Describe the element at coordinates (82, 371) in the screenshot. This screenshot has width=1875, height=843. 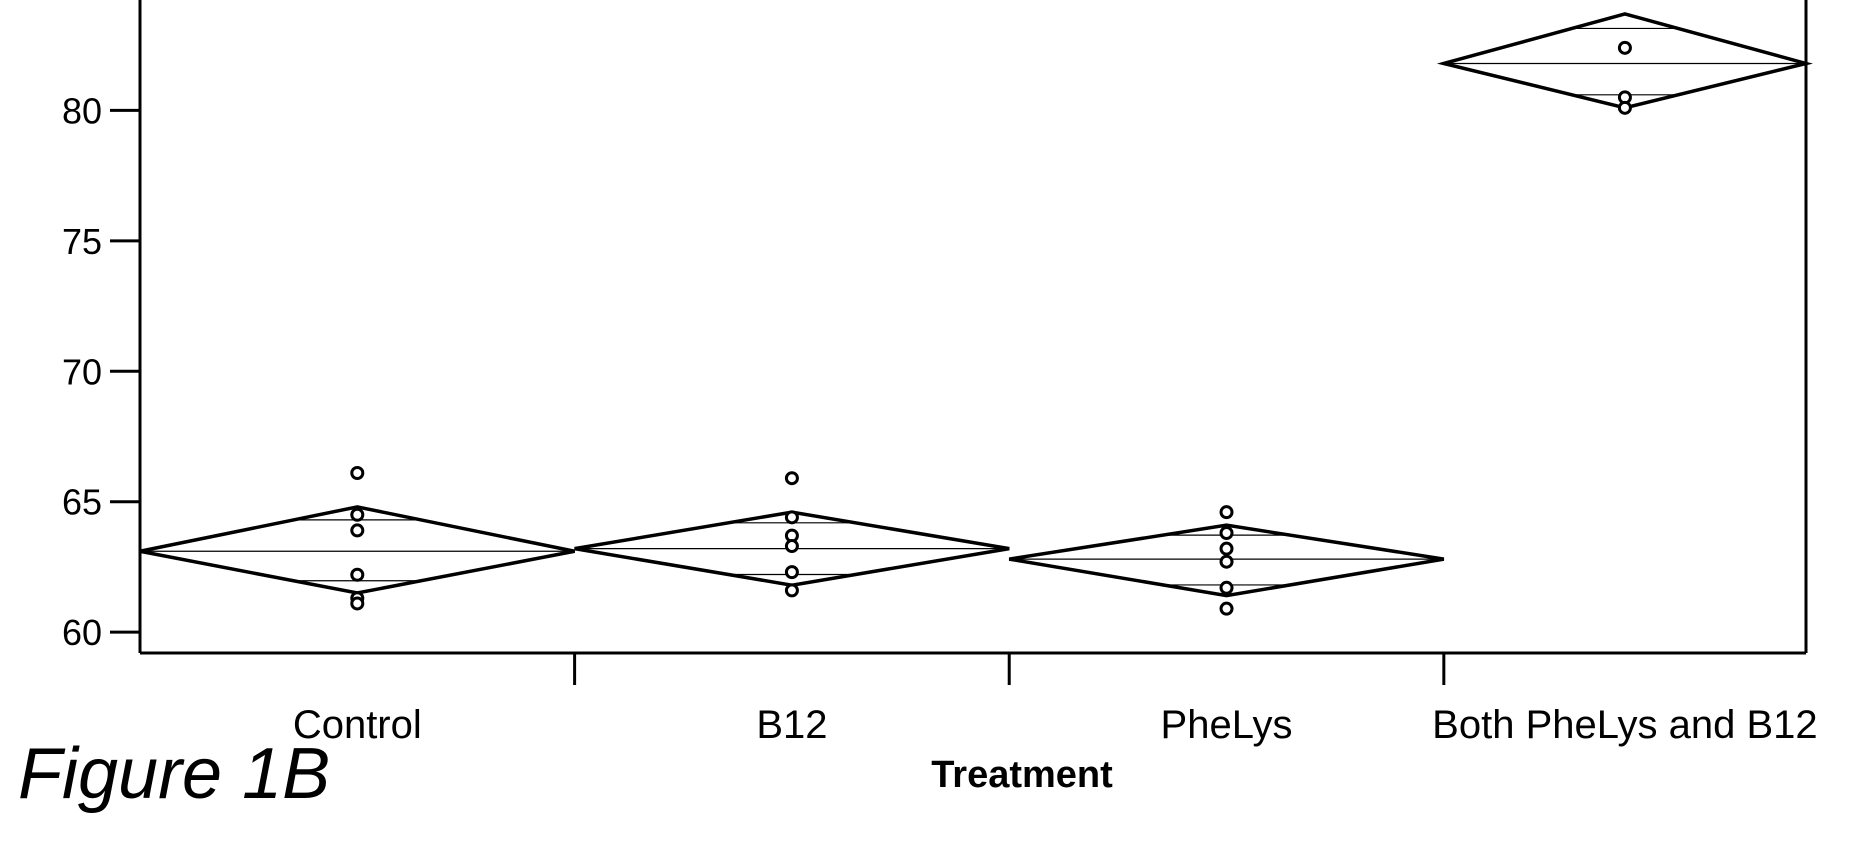
I see `y-tick-label: 70` at that location.